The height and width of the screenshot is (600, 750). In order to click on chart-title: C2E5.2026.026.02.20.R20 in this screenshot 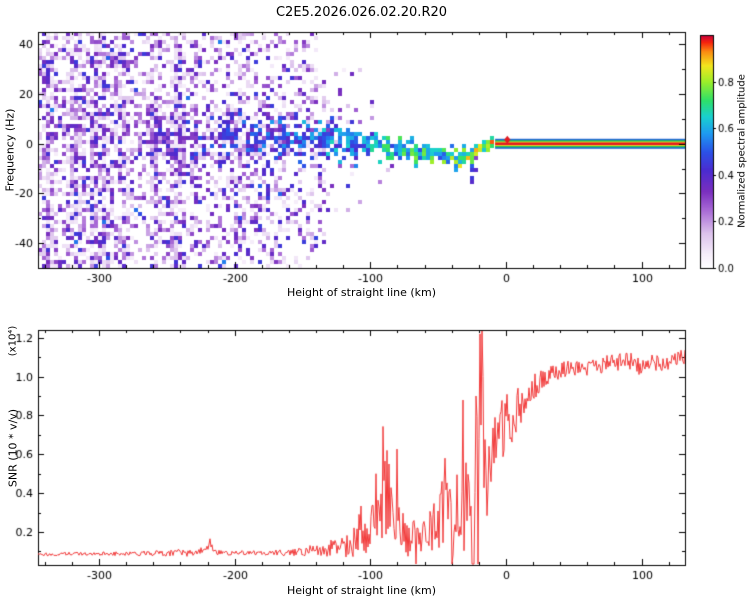, I will do `click(361, 12)`.